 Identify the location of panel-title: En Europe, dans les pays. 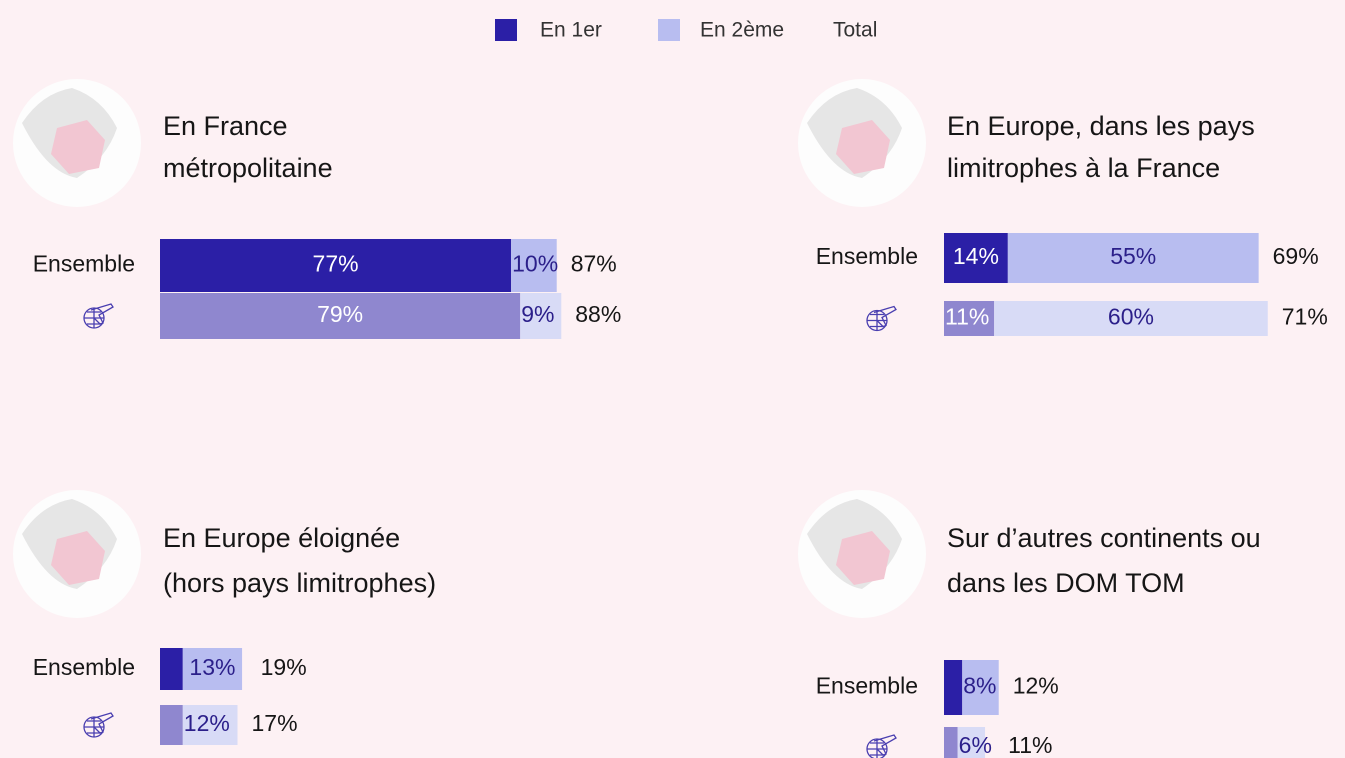
(1101, 126).